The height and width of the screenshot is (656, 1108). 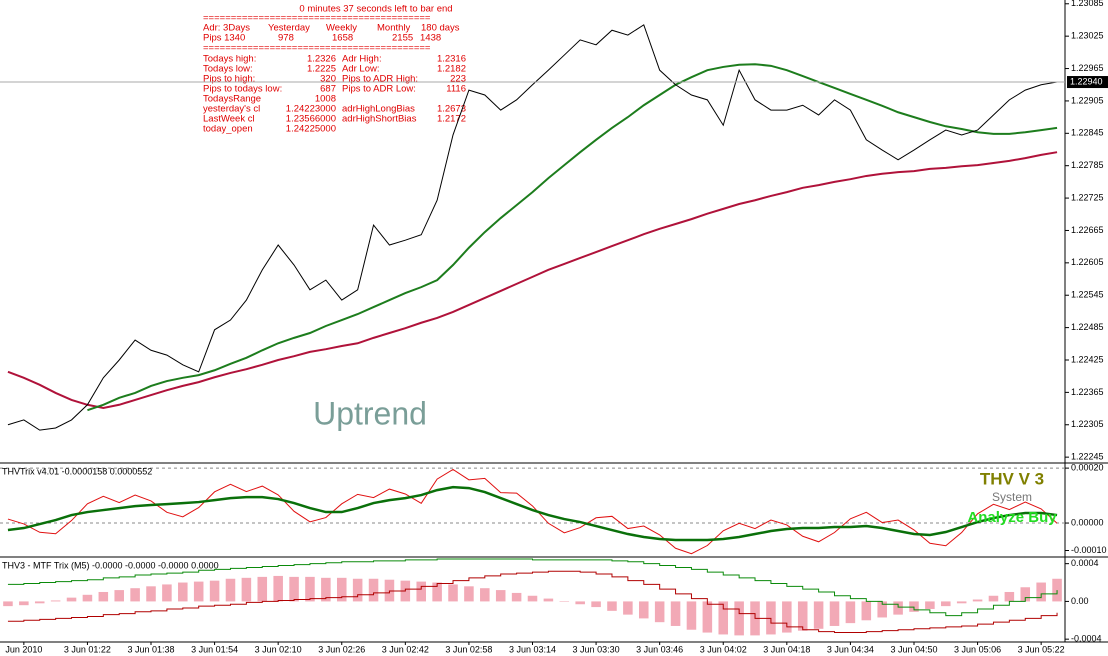 What do you see at coordinates (1087, 100) in the screenshot?
I see `y-tick-label: 1.22905` at bounding box center [1087, 100].